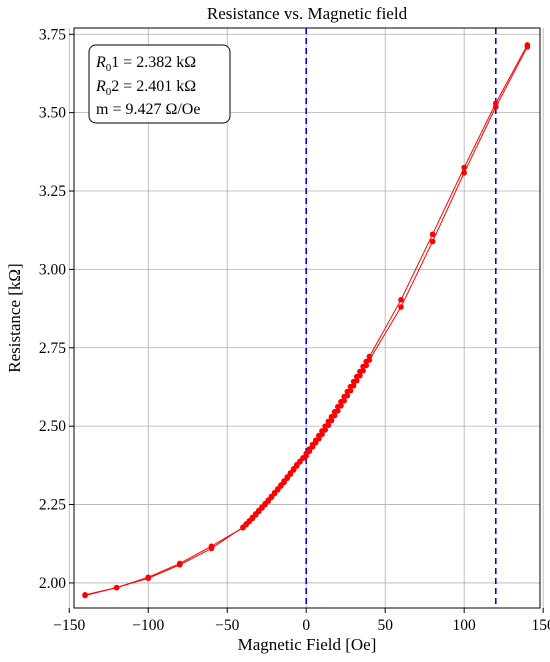 The image size is (550, 662). What do you see at coordinates (52, 113) in the screenshot?
I see `y-tick-label: 3.50` at bounding box center [52, 113].